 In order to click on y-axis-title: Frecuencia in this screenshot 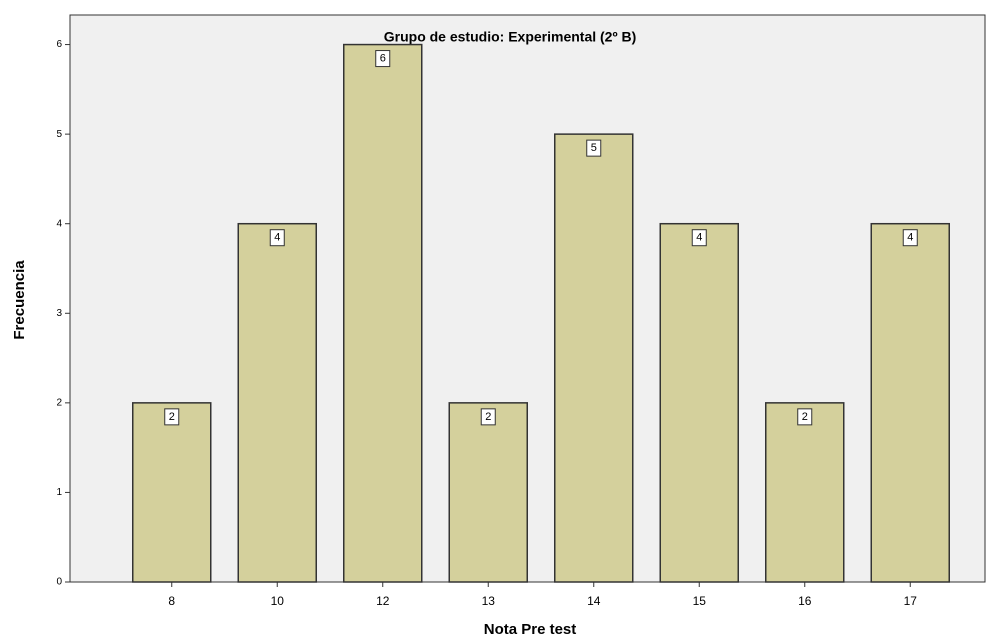, I will do `click(19, 300)`.